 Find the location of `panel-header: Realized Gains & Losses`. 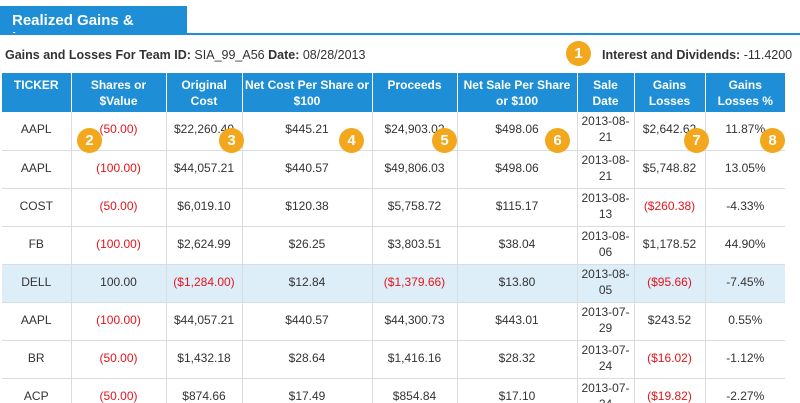

panel-header: Realized Gains & Losses is located at coordinates (400, 23).